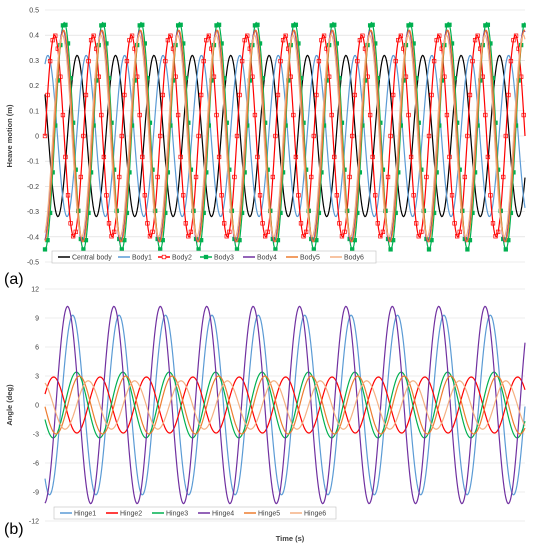 This screenshot has height=550, width=536. I want to click on y-tick-label: -9, so click(36, 493).